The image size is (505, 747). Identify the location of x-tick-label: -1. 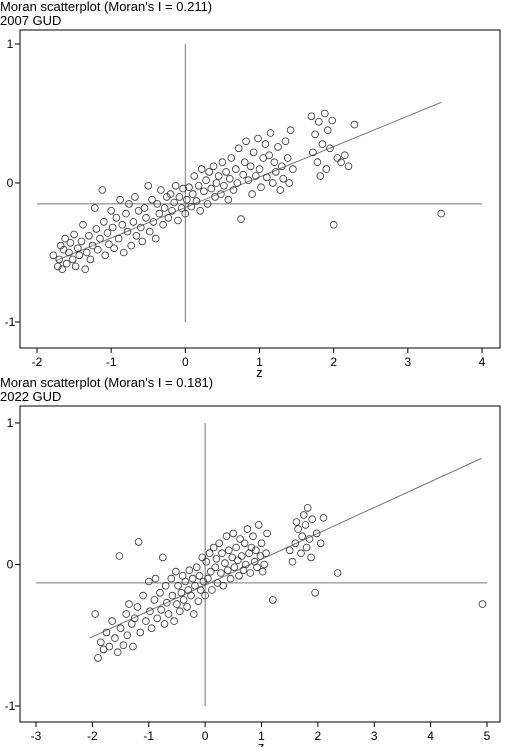
(148, 736).